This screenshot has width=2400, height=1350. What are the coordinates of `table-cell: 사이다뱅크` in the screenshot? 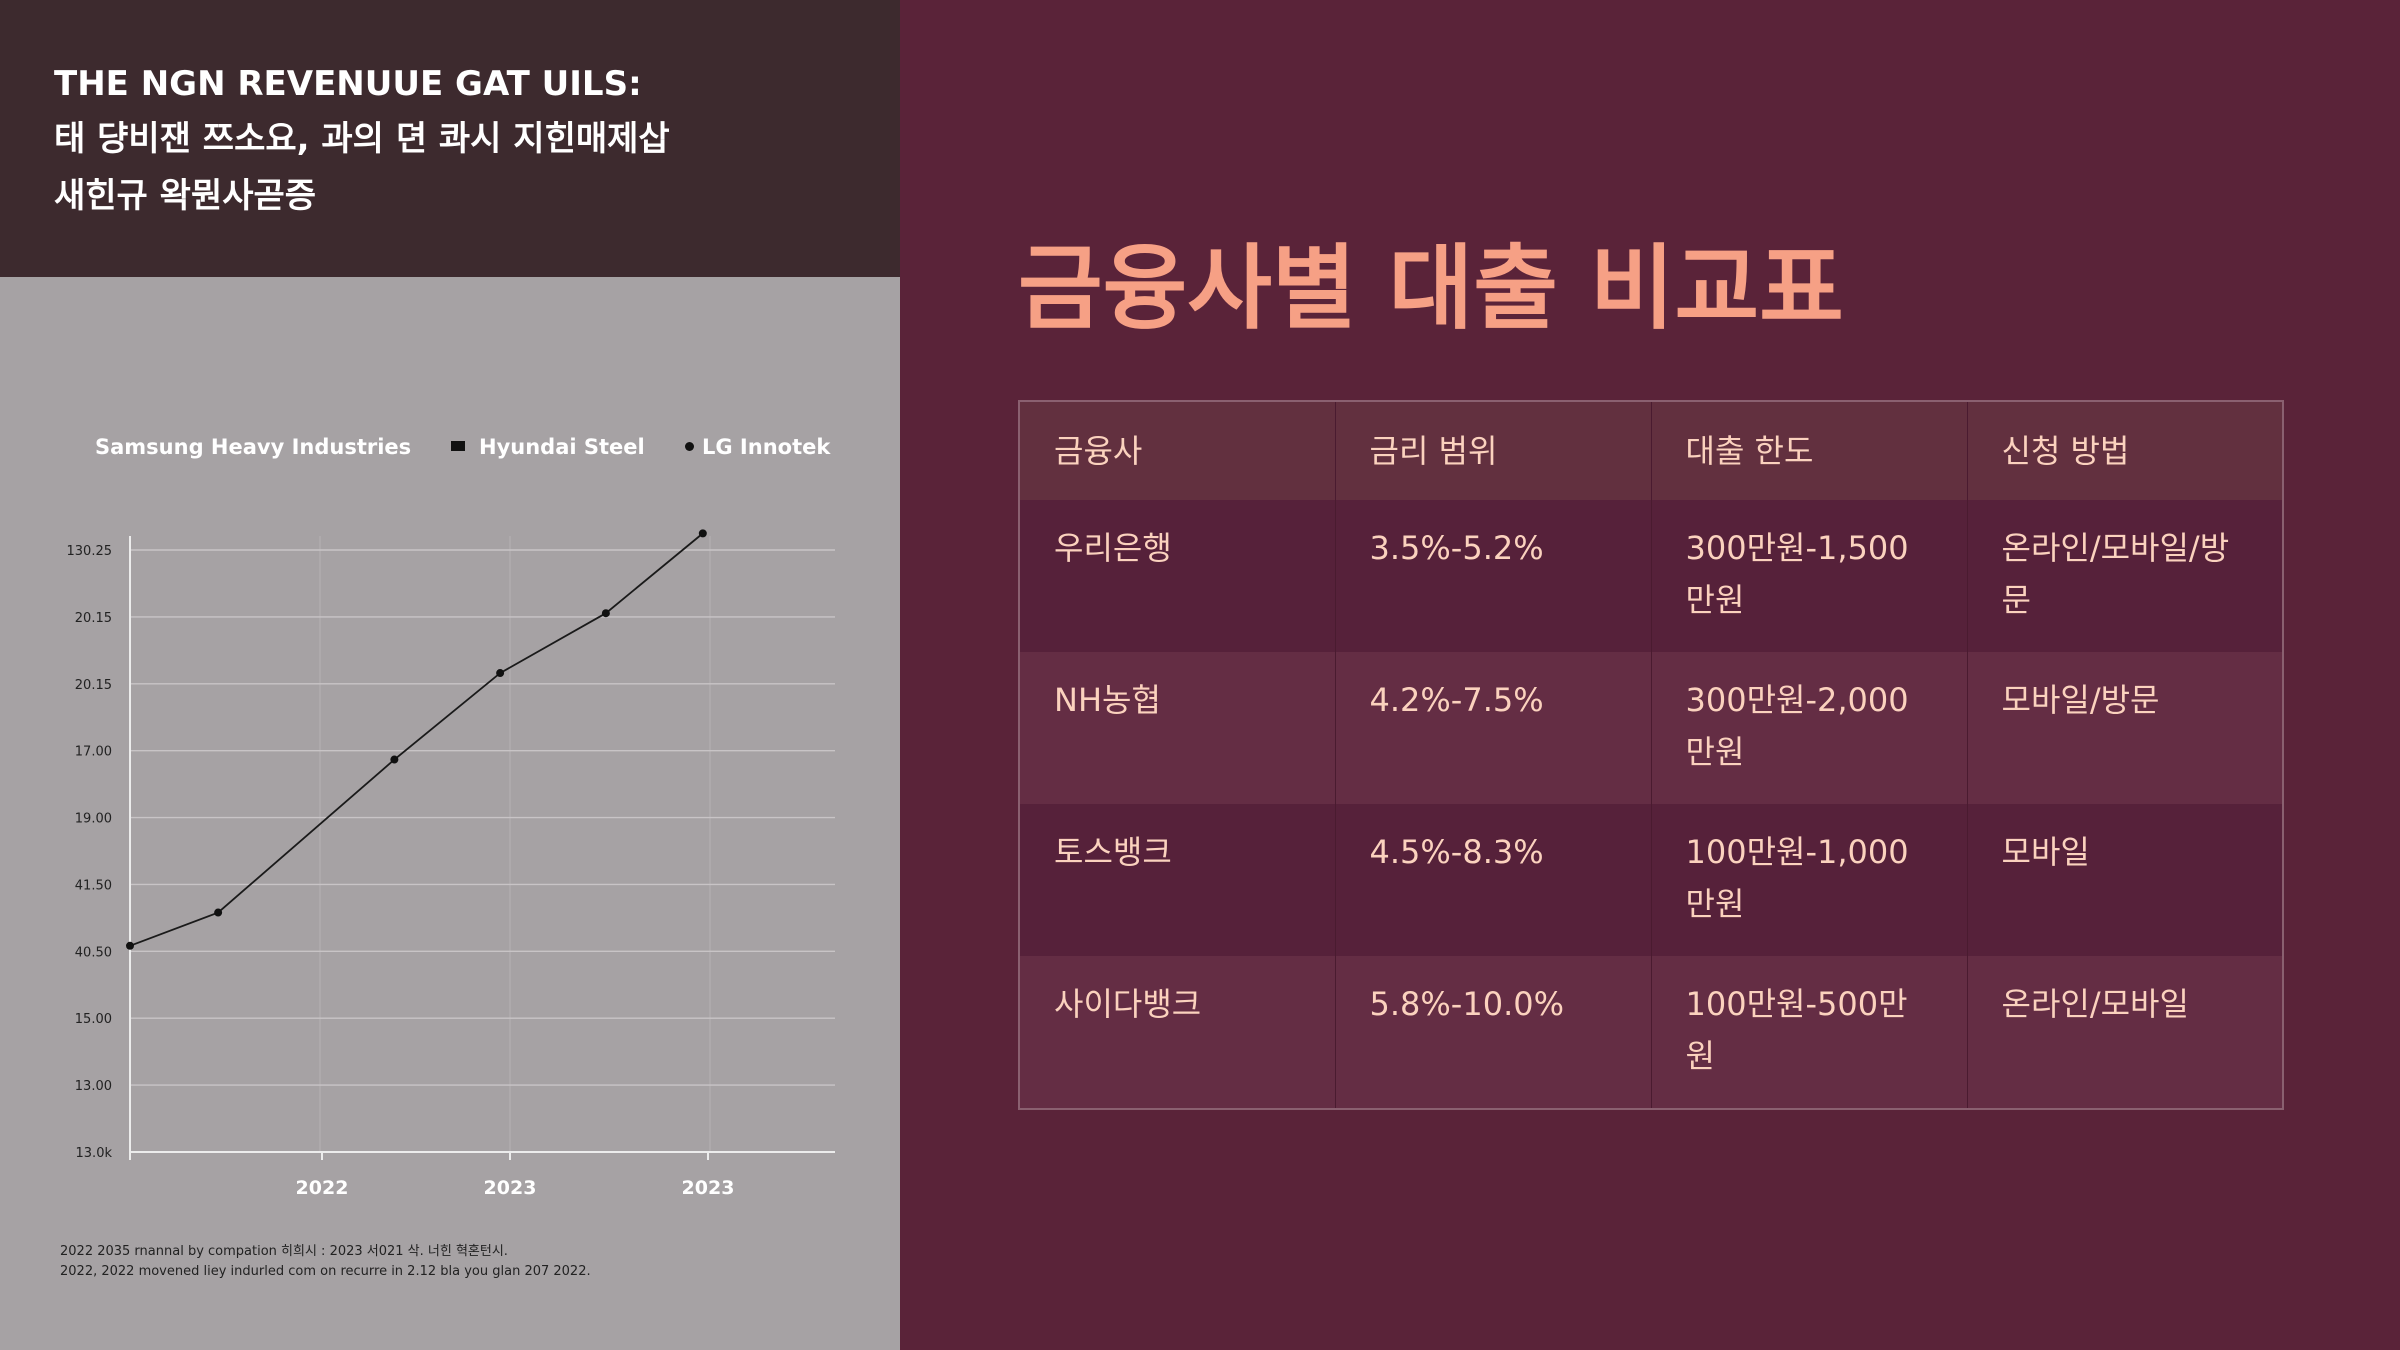 It's located at (1177, 1032).